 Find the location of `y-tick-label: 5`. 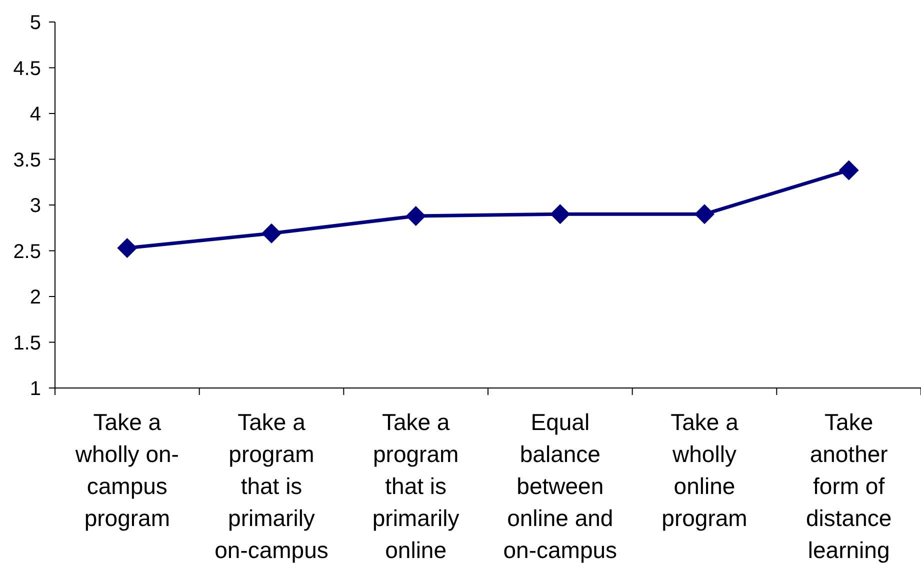

y-tick-label: 5 is located at coordinates (35, 23).